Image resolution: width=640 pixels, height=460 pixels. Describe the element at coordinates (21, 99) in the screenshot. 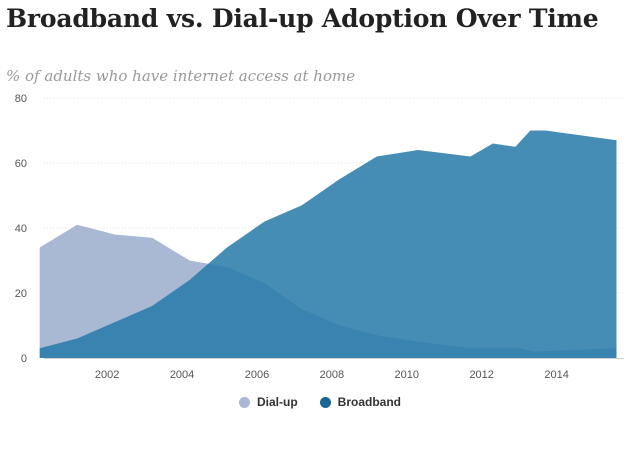

I see `y-tick-label: 80` at that location.